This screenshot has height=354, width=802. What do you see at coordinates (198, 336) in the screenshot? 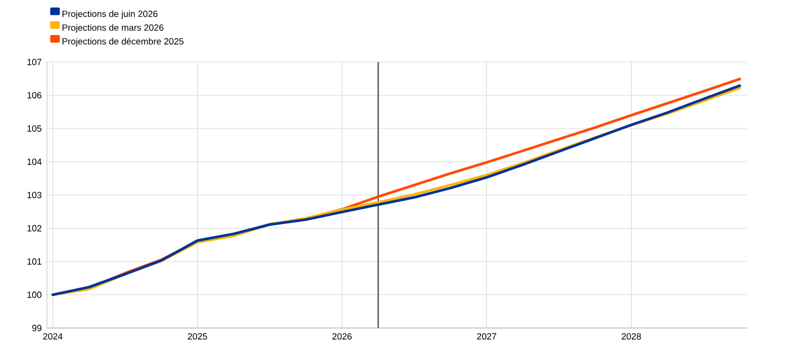
I see `x-tick-label: 2025` at bounding box center [198, 336].